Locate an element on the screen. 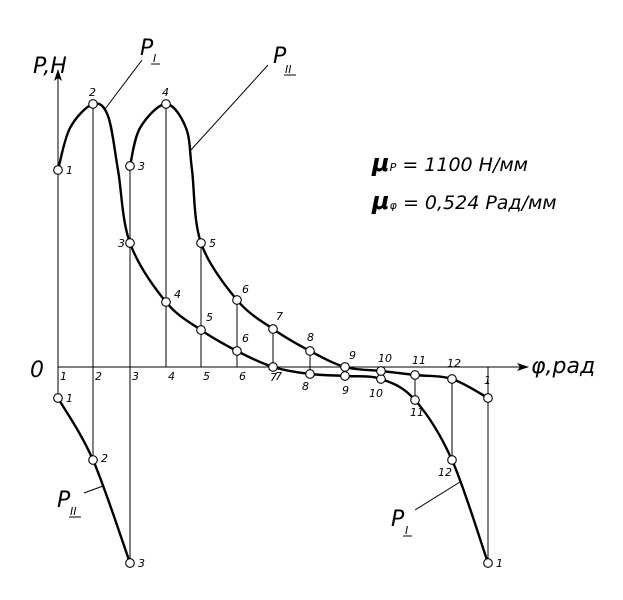  axis-position-label: 2 is located at coordinates (98, 376).